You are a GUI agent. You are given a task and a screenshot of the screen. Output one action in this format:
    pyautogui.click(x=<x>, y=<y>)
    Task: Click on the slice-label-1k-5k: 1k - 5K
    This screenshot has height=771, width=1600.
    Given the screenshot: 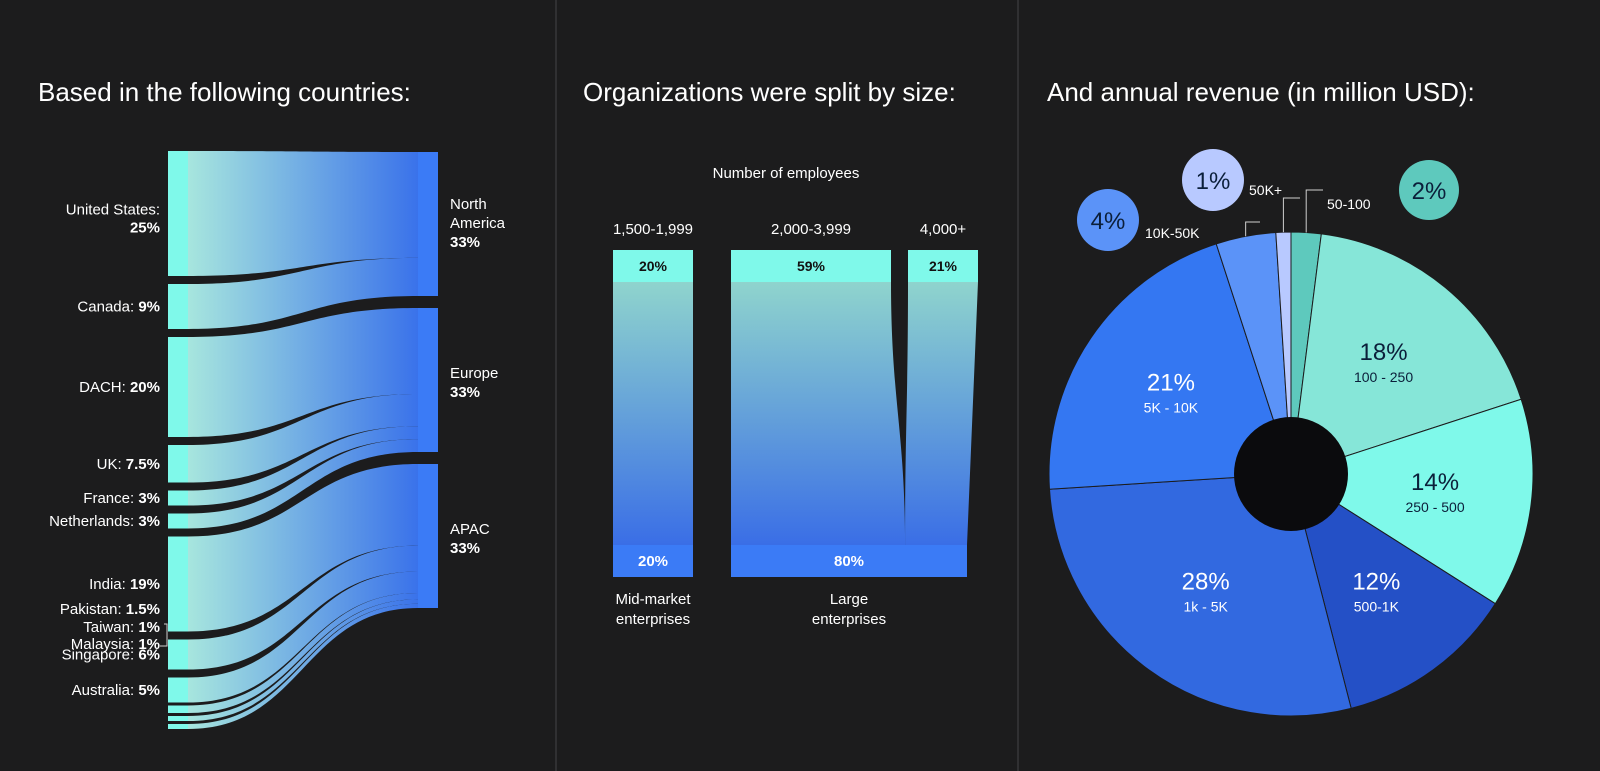 What is the action you would take?
    pyautogui.click(x=1205, y=606)
    